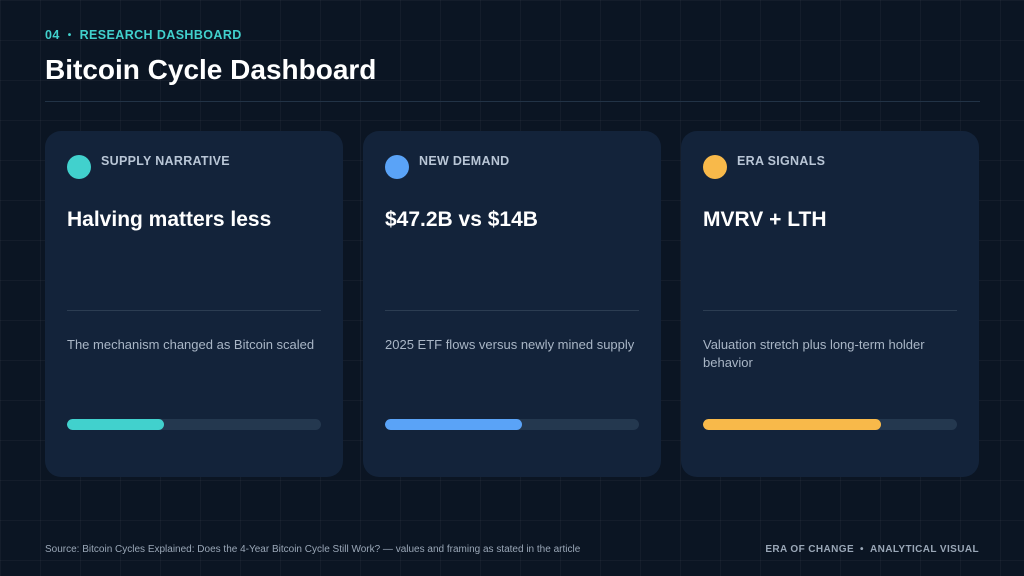  I want to click on card-label: ERA SIGNALS, so click(781, 161).